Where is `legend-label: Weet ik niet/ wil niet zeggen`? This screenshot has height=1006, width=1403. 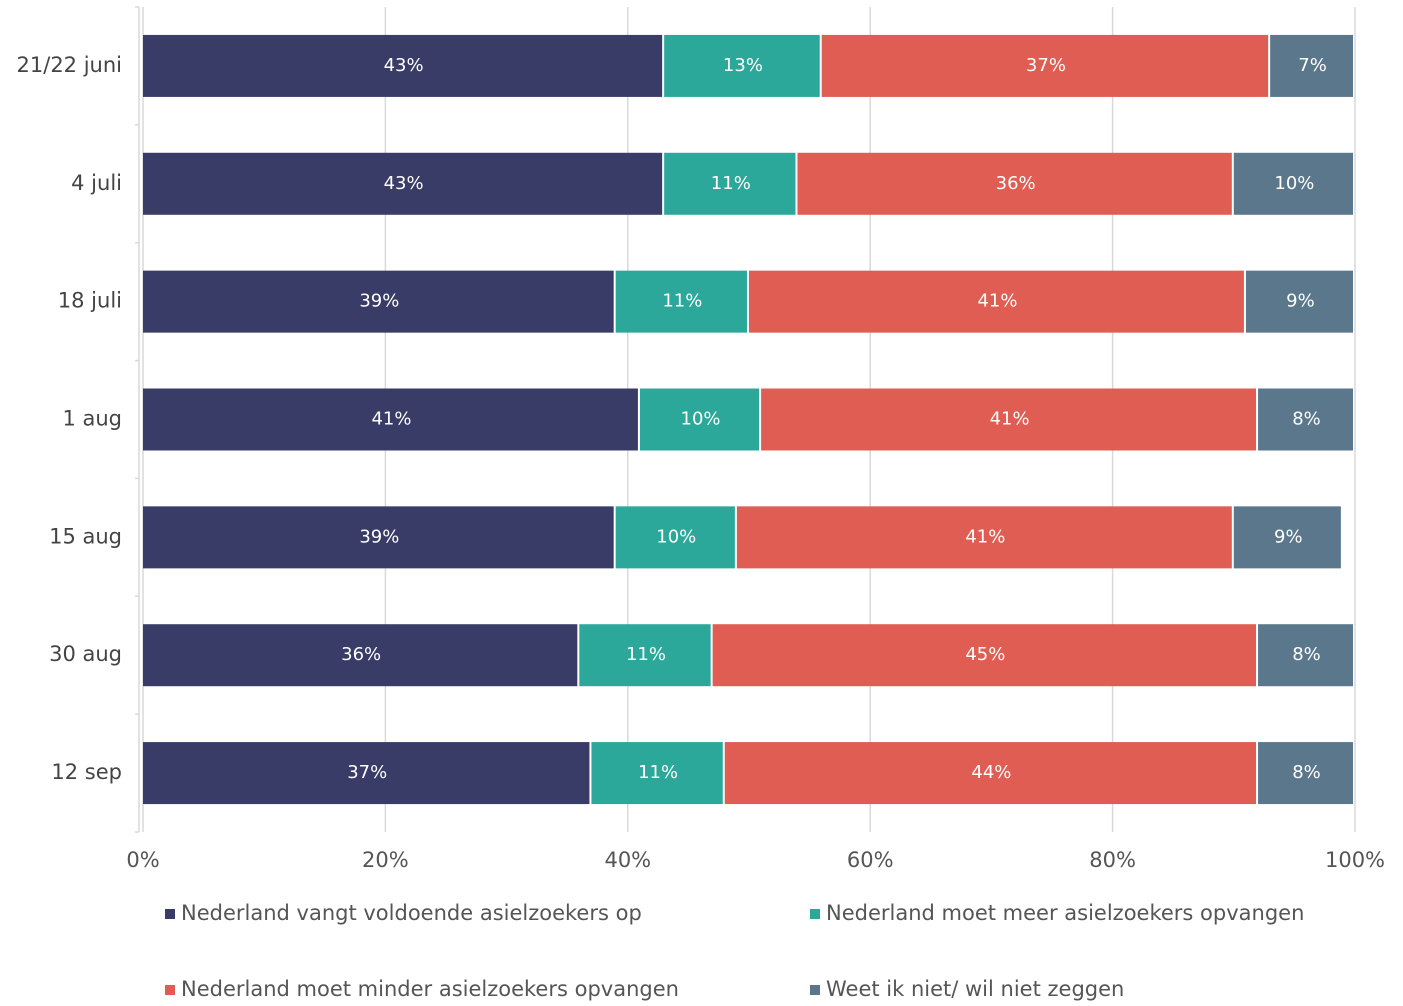
legend-label: Weet ik niet/ wil niet zeggen is located at coordinates (975, 989).